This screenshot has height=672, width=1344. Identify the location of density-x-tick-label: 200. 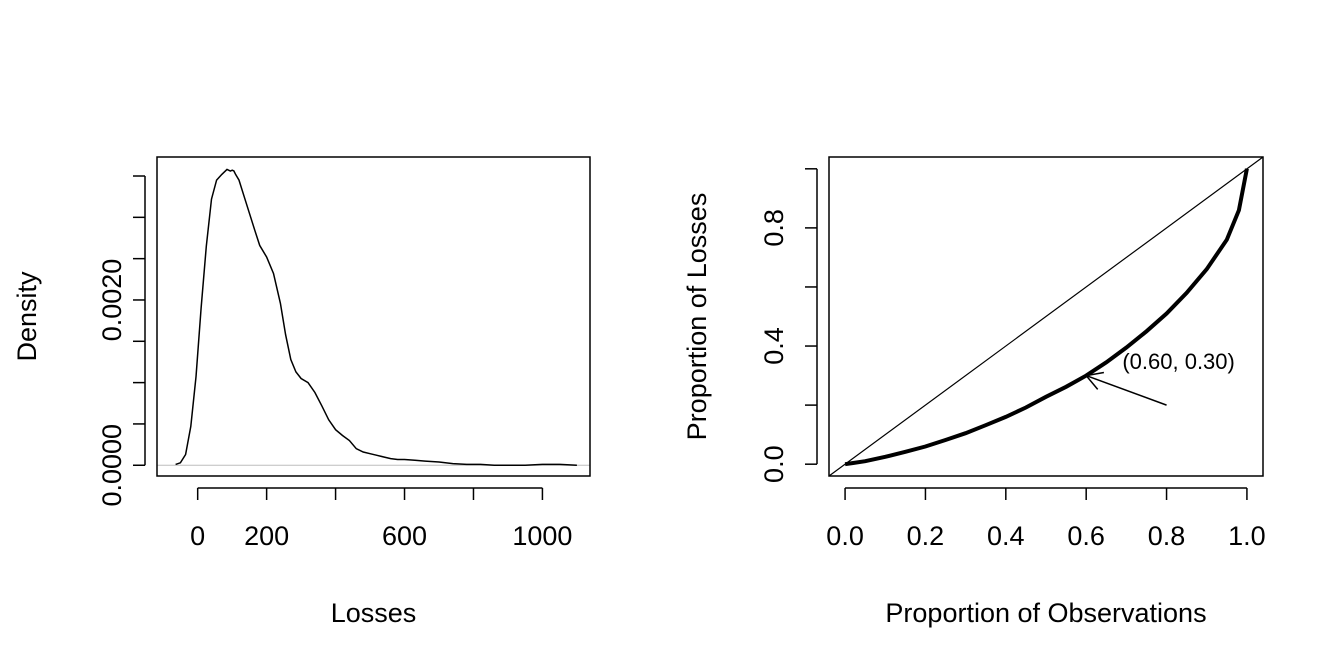
(266, 536).